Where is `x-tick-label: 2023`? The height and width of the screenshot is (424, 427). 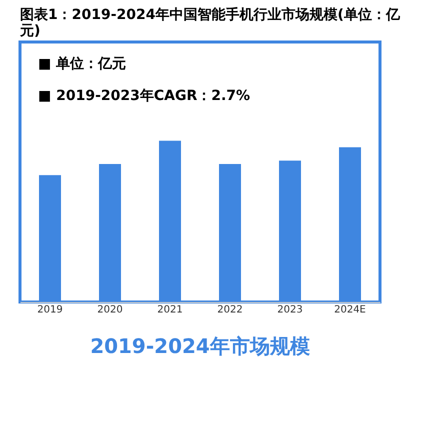
x-tick-label: 2023 is located at coordinates (290, 310).